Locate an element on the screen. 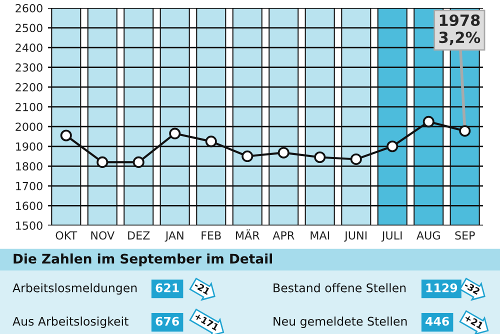  x-tick-label: OKT is located at coordinates (67, 235).